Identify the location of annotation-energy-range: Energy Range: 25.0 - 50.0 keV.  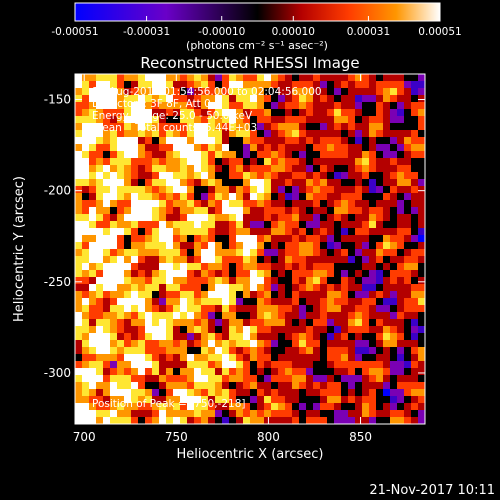
(172, 116).